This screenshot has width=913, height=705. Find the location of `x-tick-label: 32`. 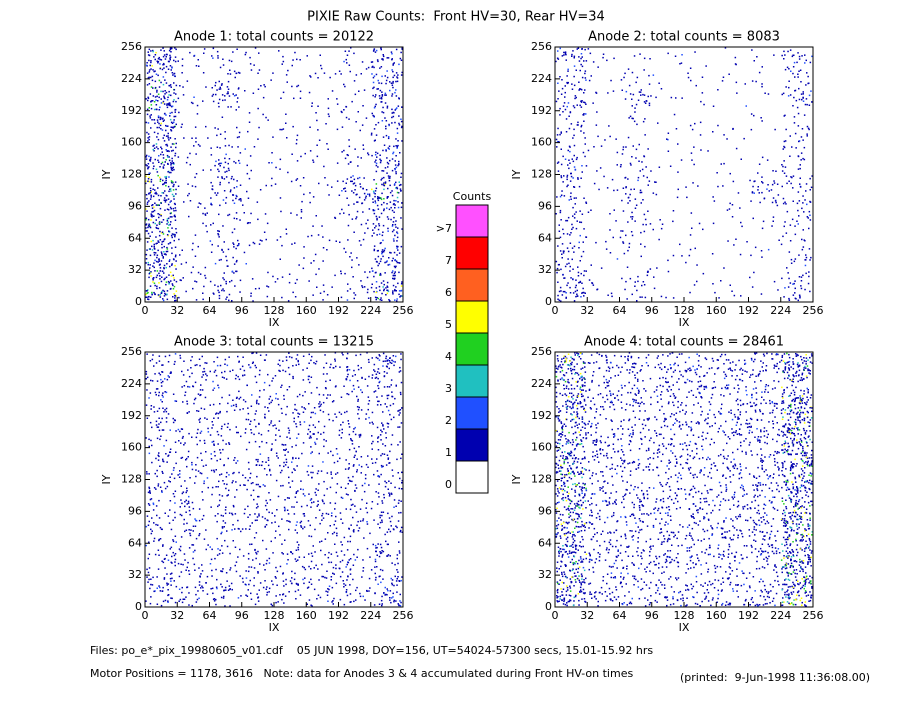

x-tick-label: 32 is located at coordinates (587, 310).